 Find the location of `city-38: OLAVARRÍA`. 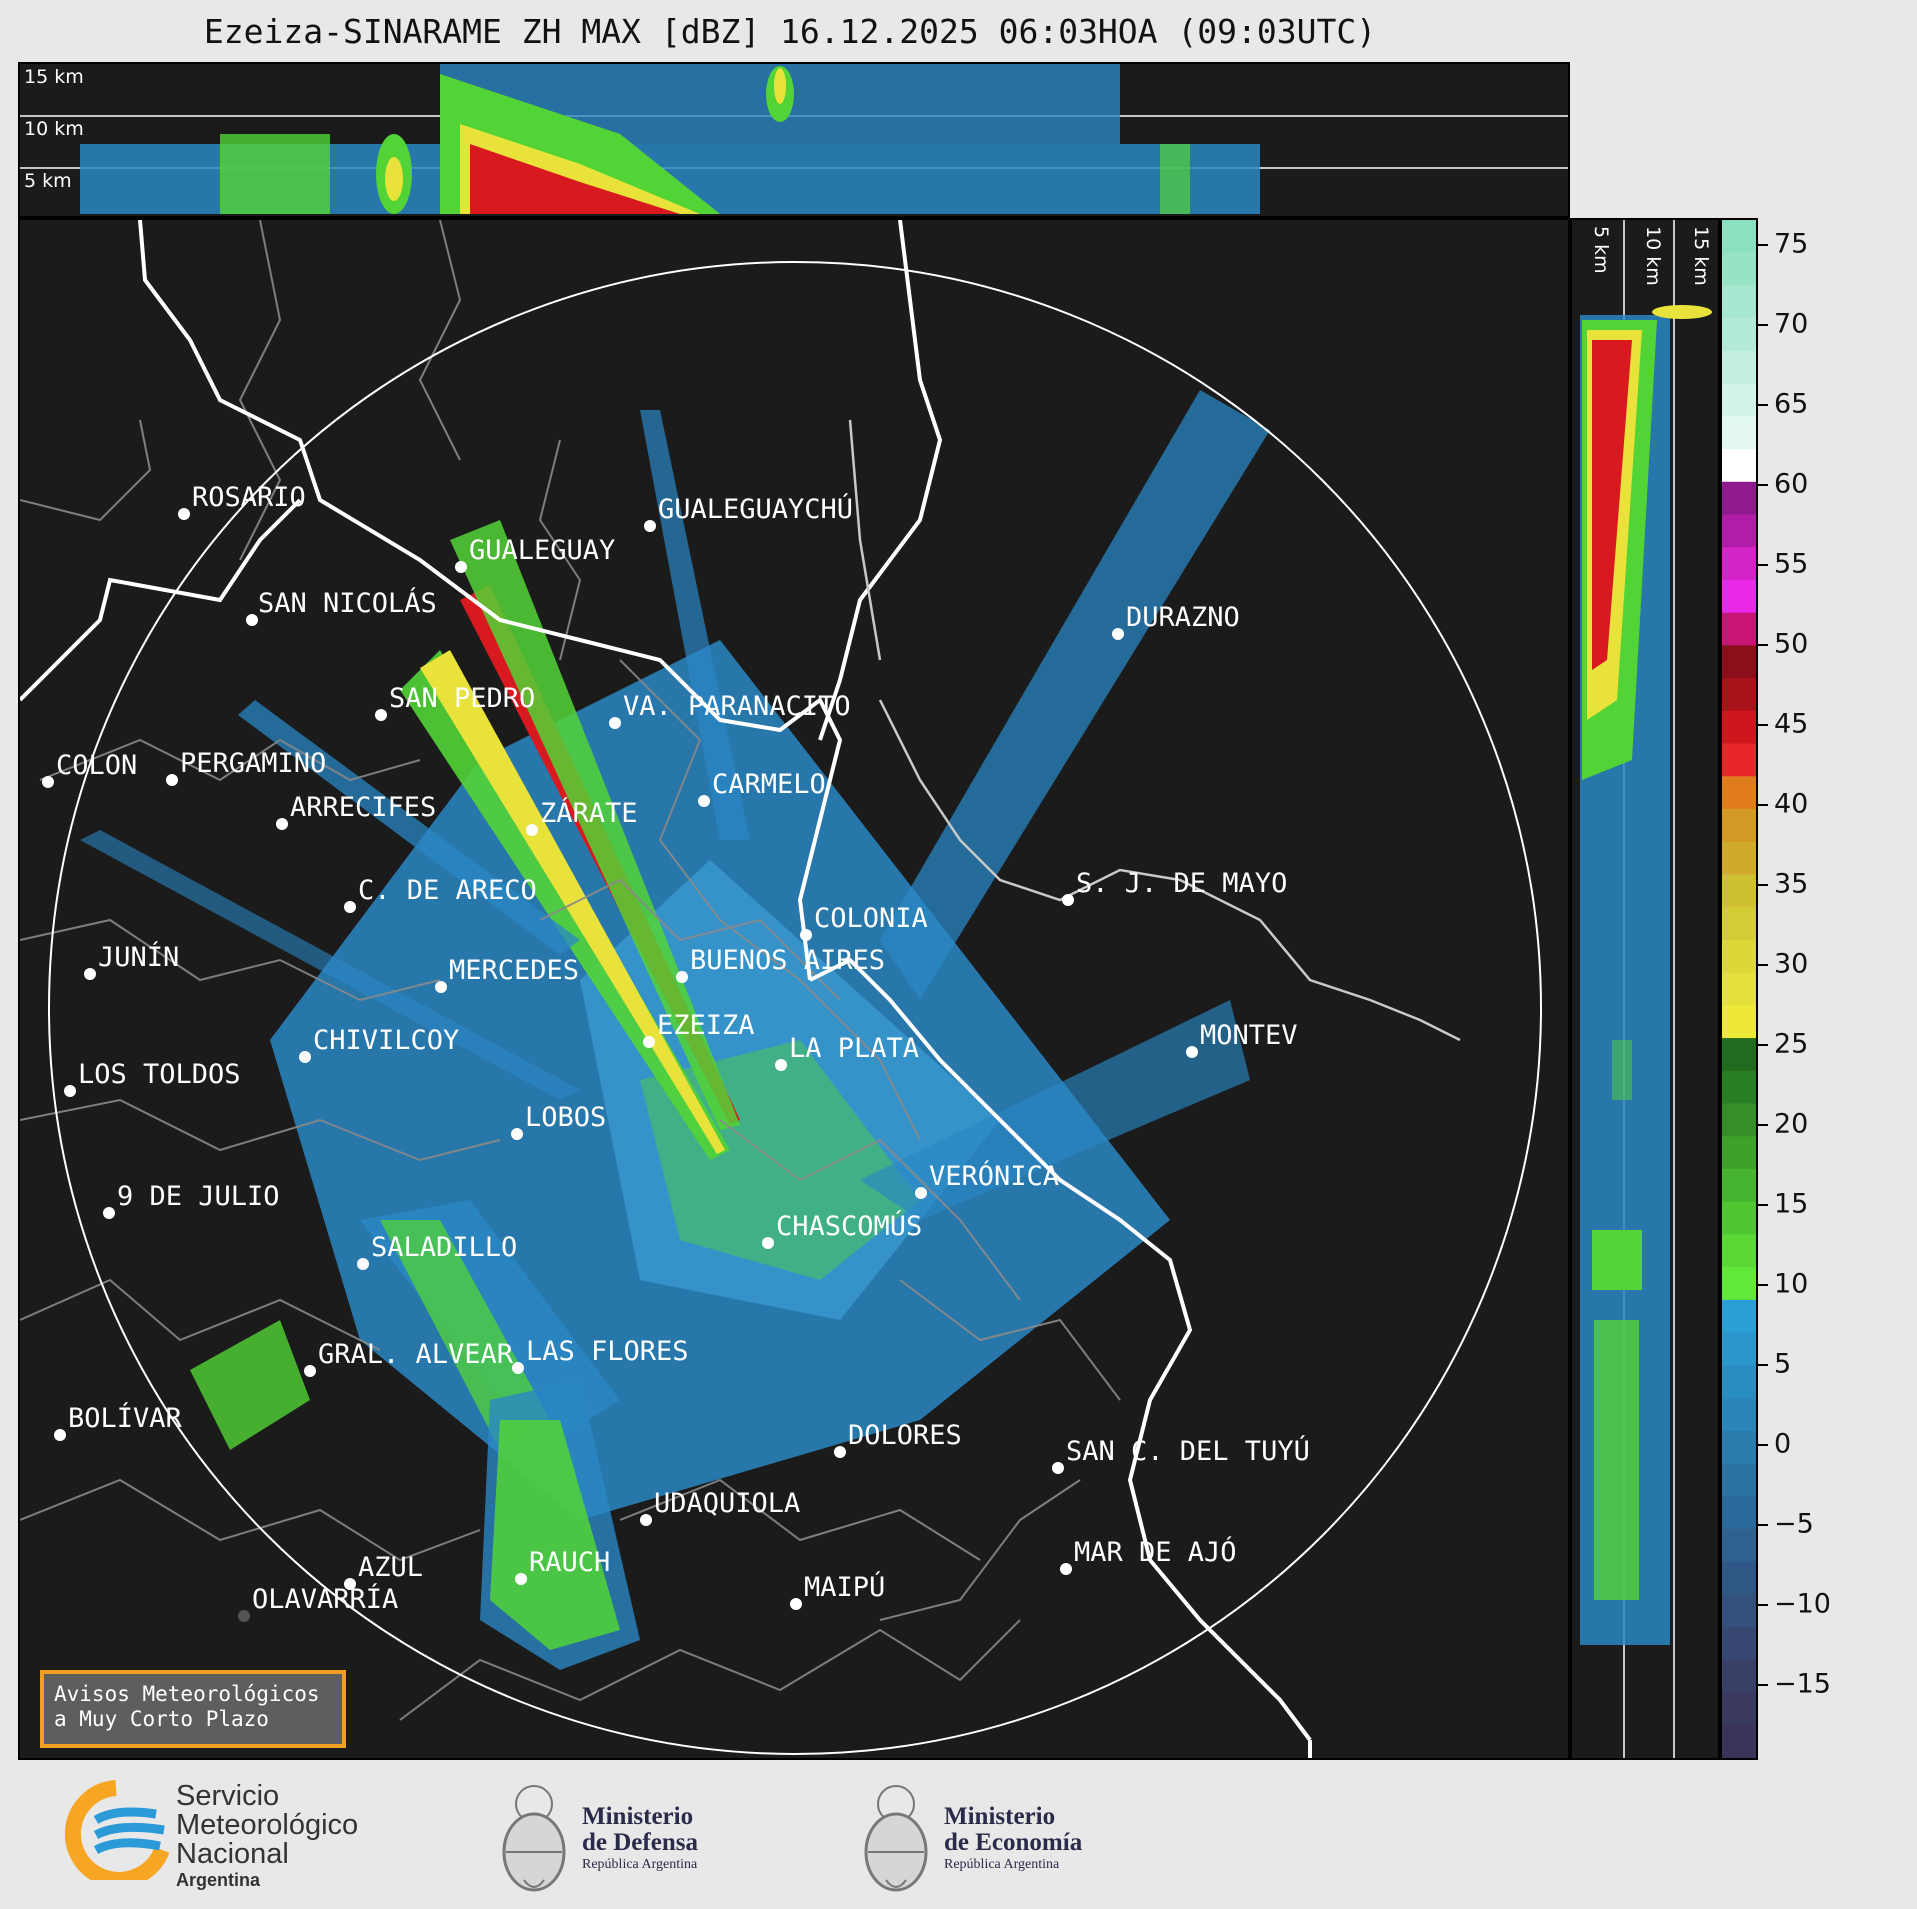

city-38: OLAVARRÍA is located at coordinates (318, 1602).